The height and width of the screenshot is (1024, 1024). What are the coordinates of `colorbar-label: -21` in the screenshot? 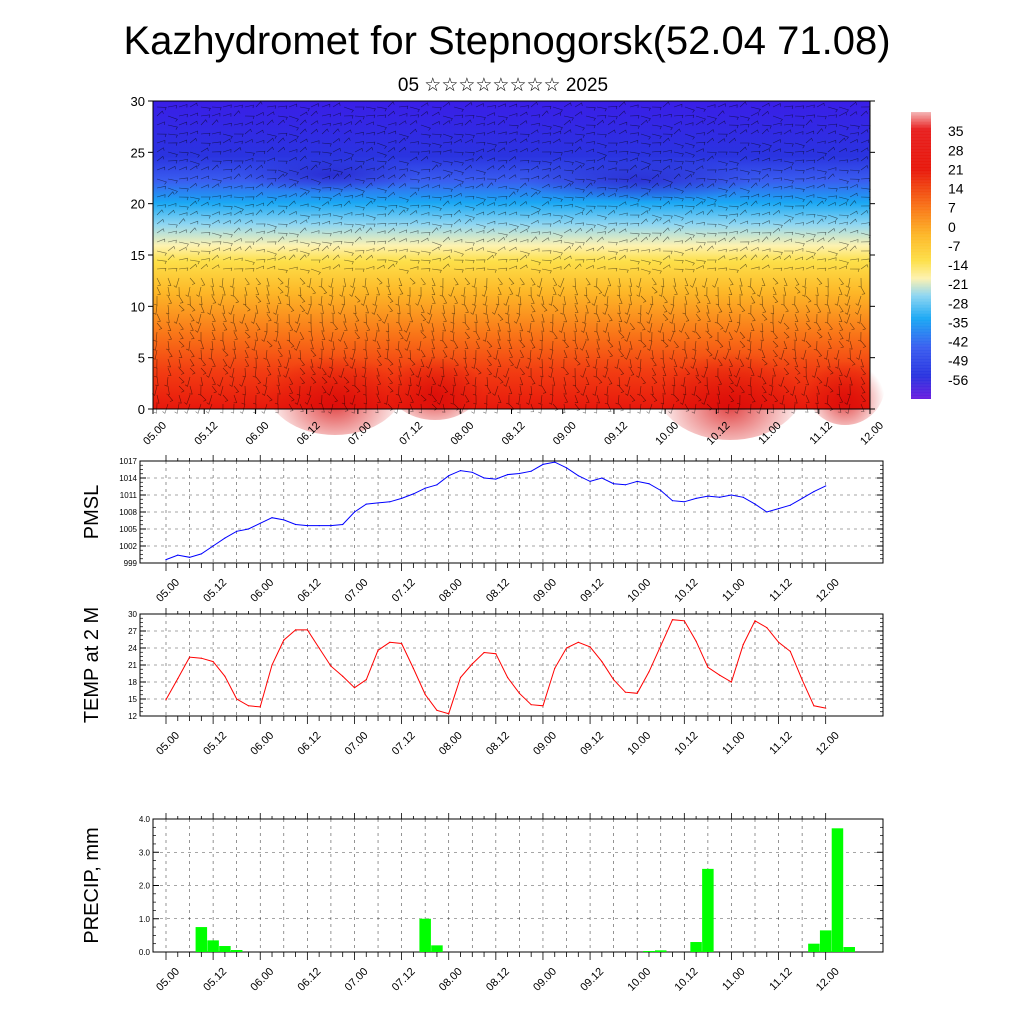 It's located at (958, 284).